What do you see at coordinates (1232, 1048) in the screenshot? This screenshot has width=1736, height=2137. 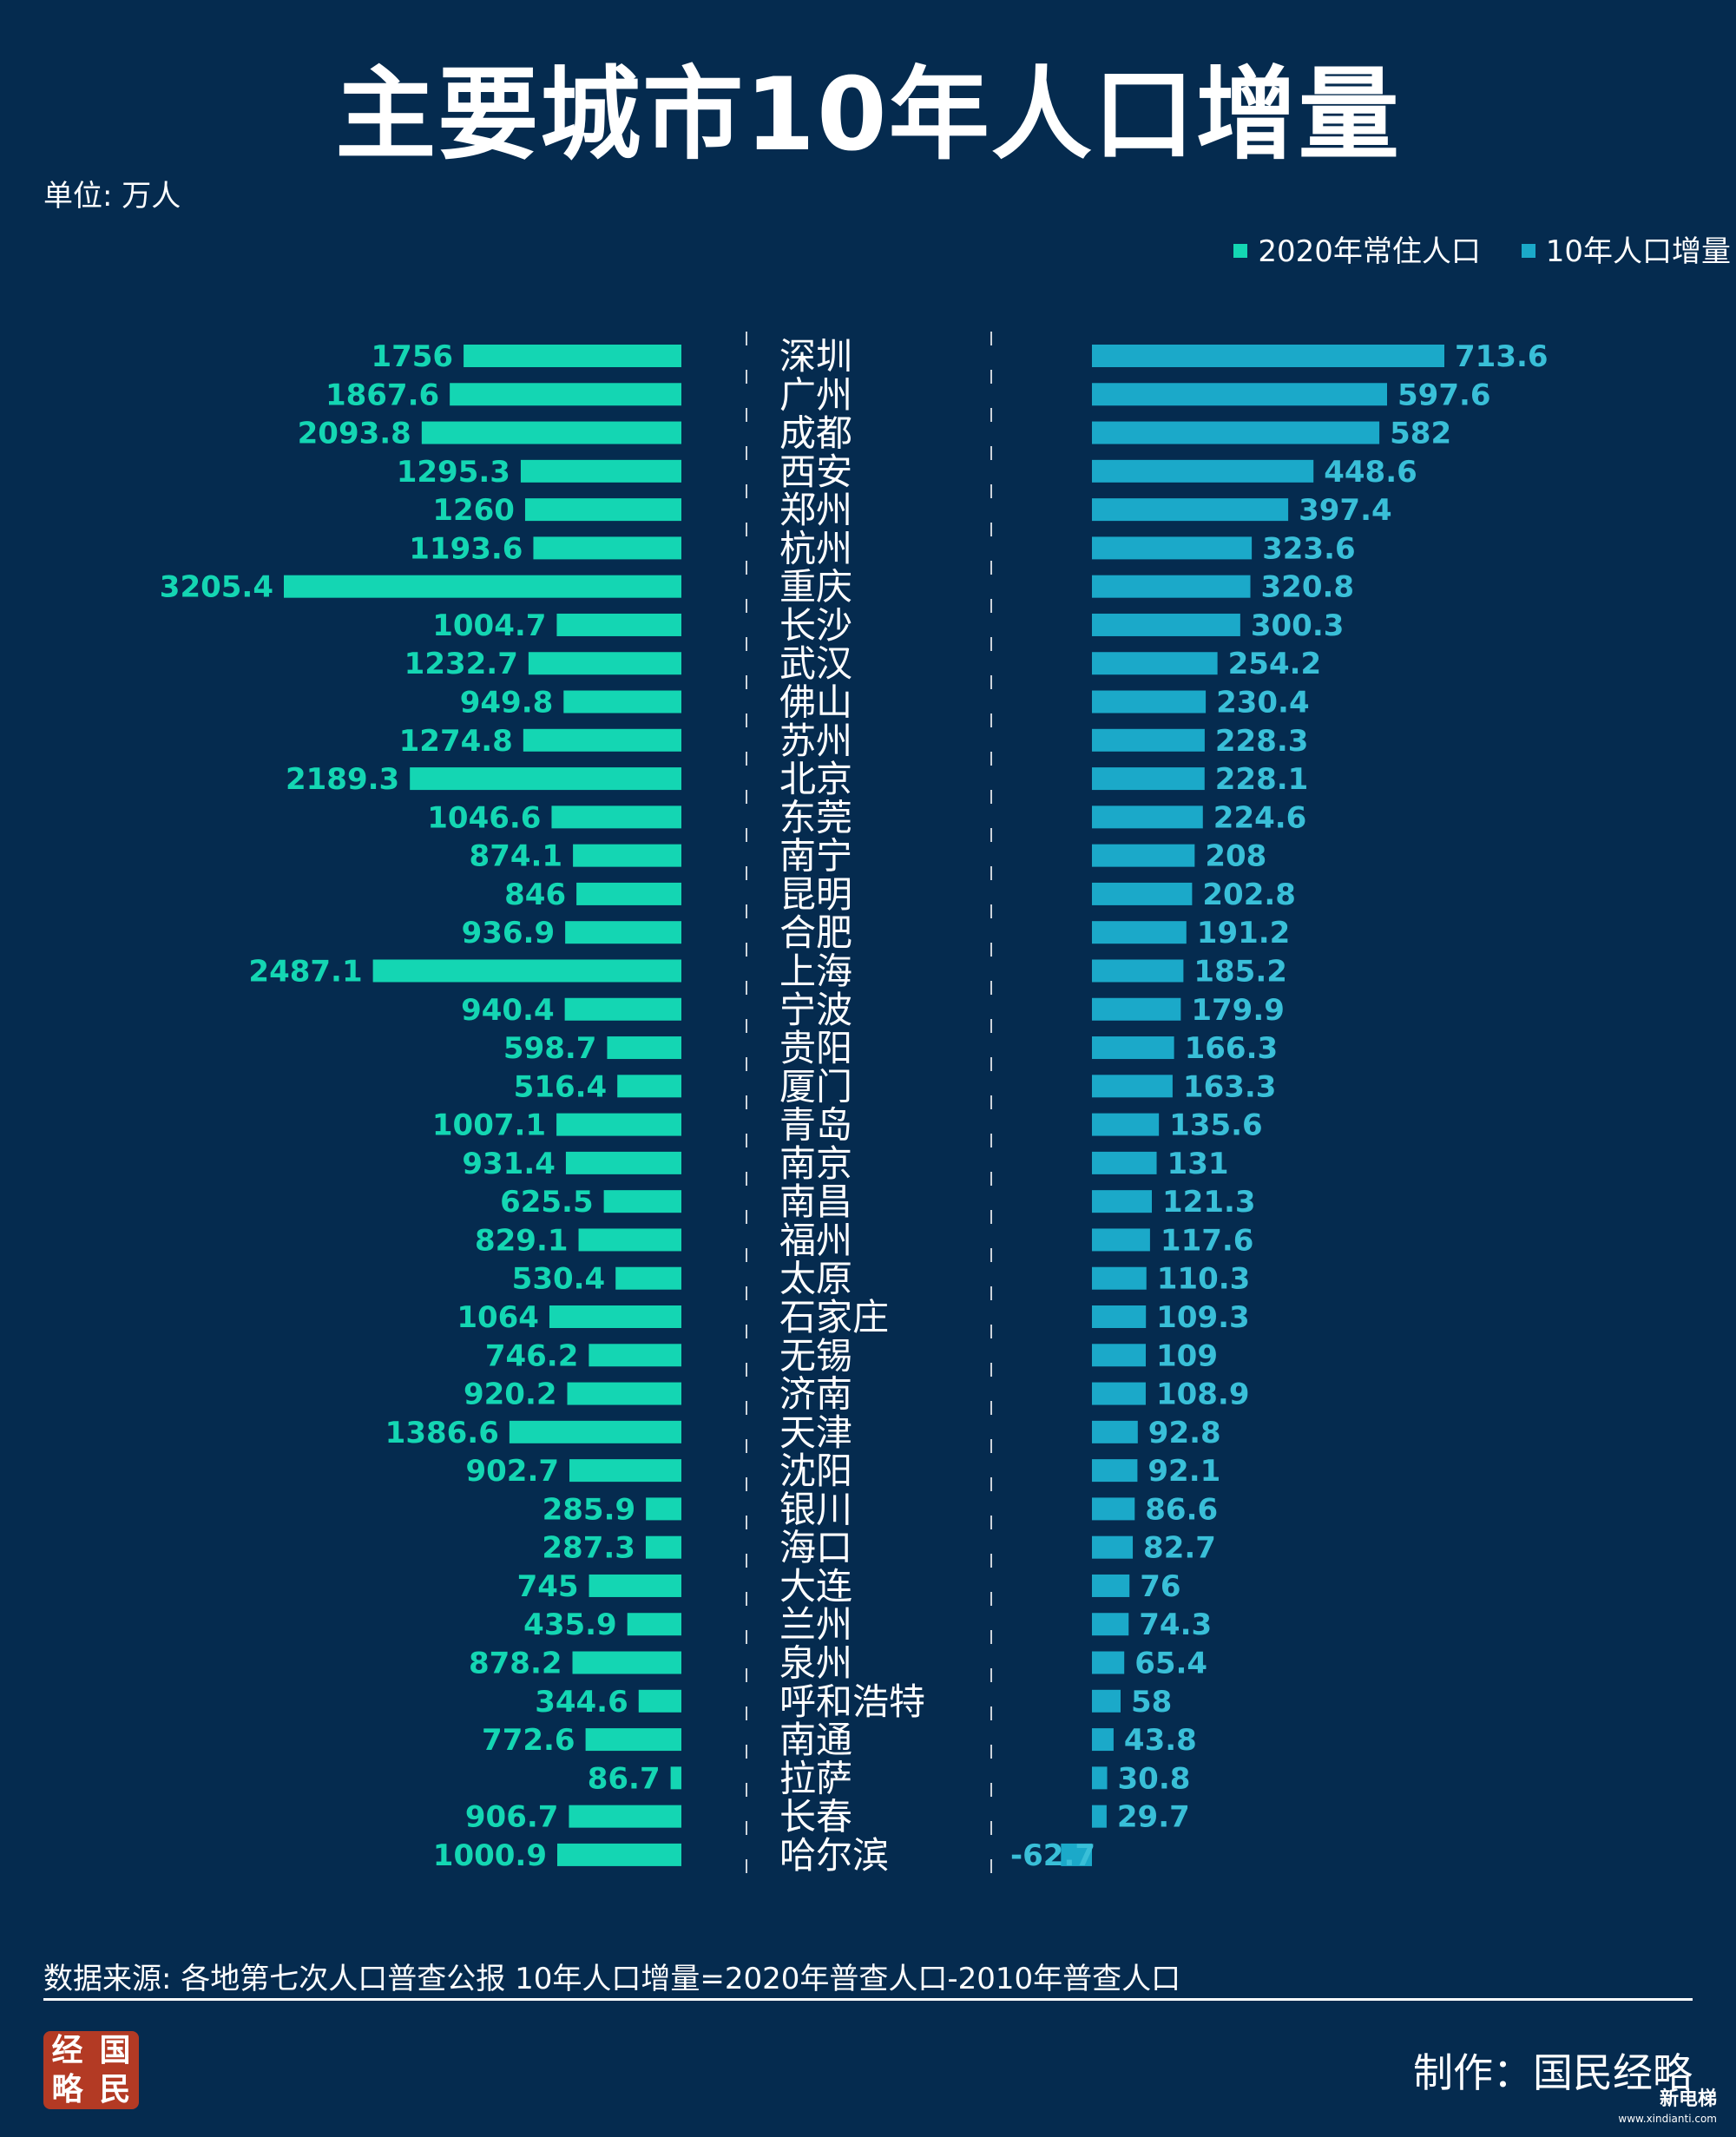 I see `increase-value-label: 166.3` at bounding box center [1232, 1048].